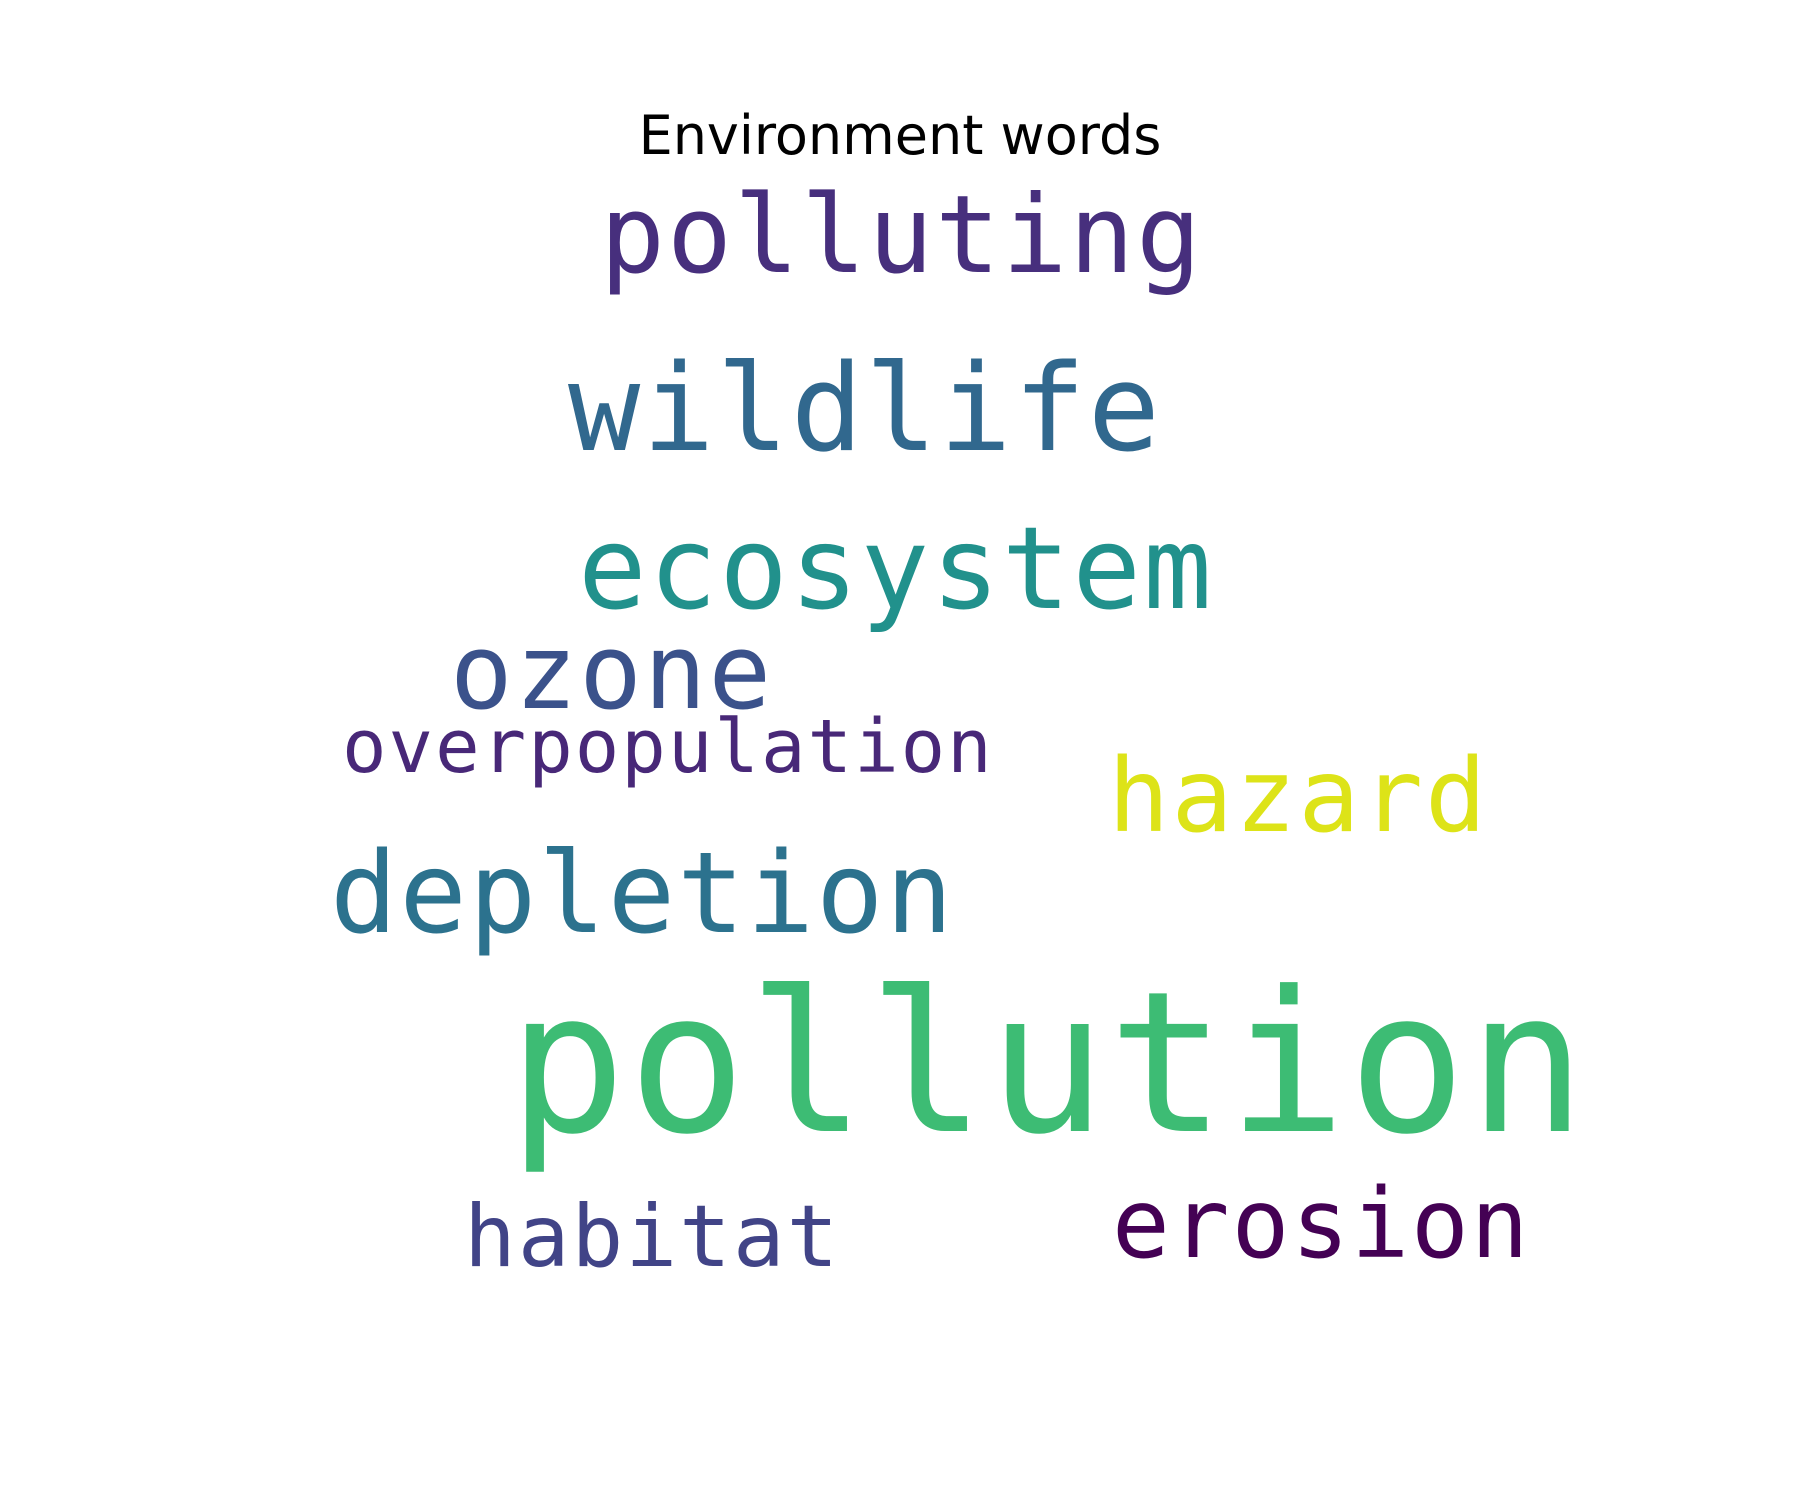  Describe the element at coordinates (612, 672) in the screenshot. I see `word-ozone: ozone` at that location.